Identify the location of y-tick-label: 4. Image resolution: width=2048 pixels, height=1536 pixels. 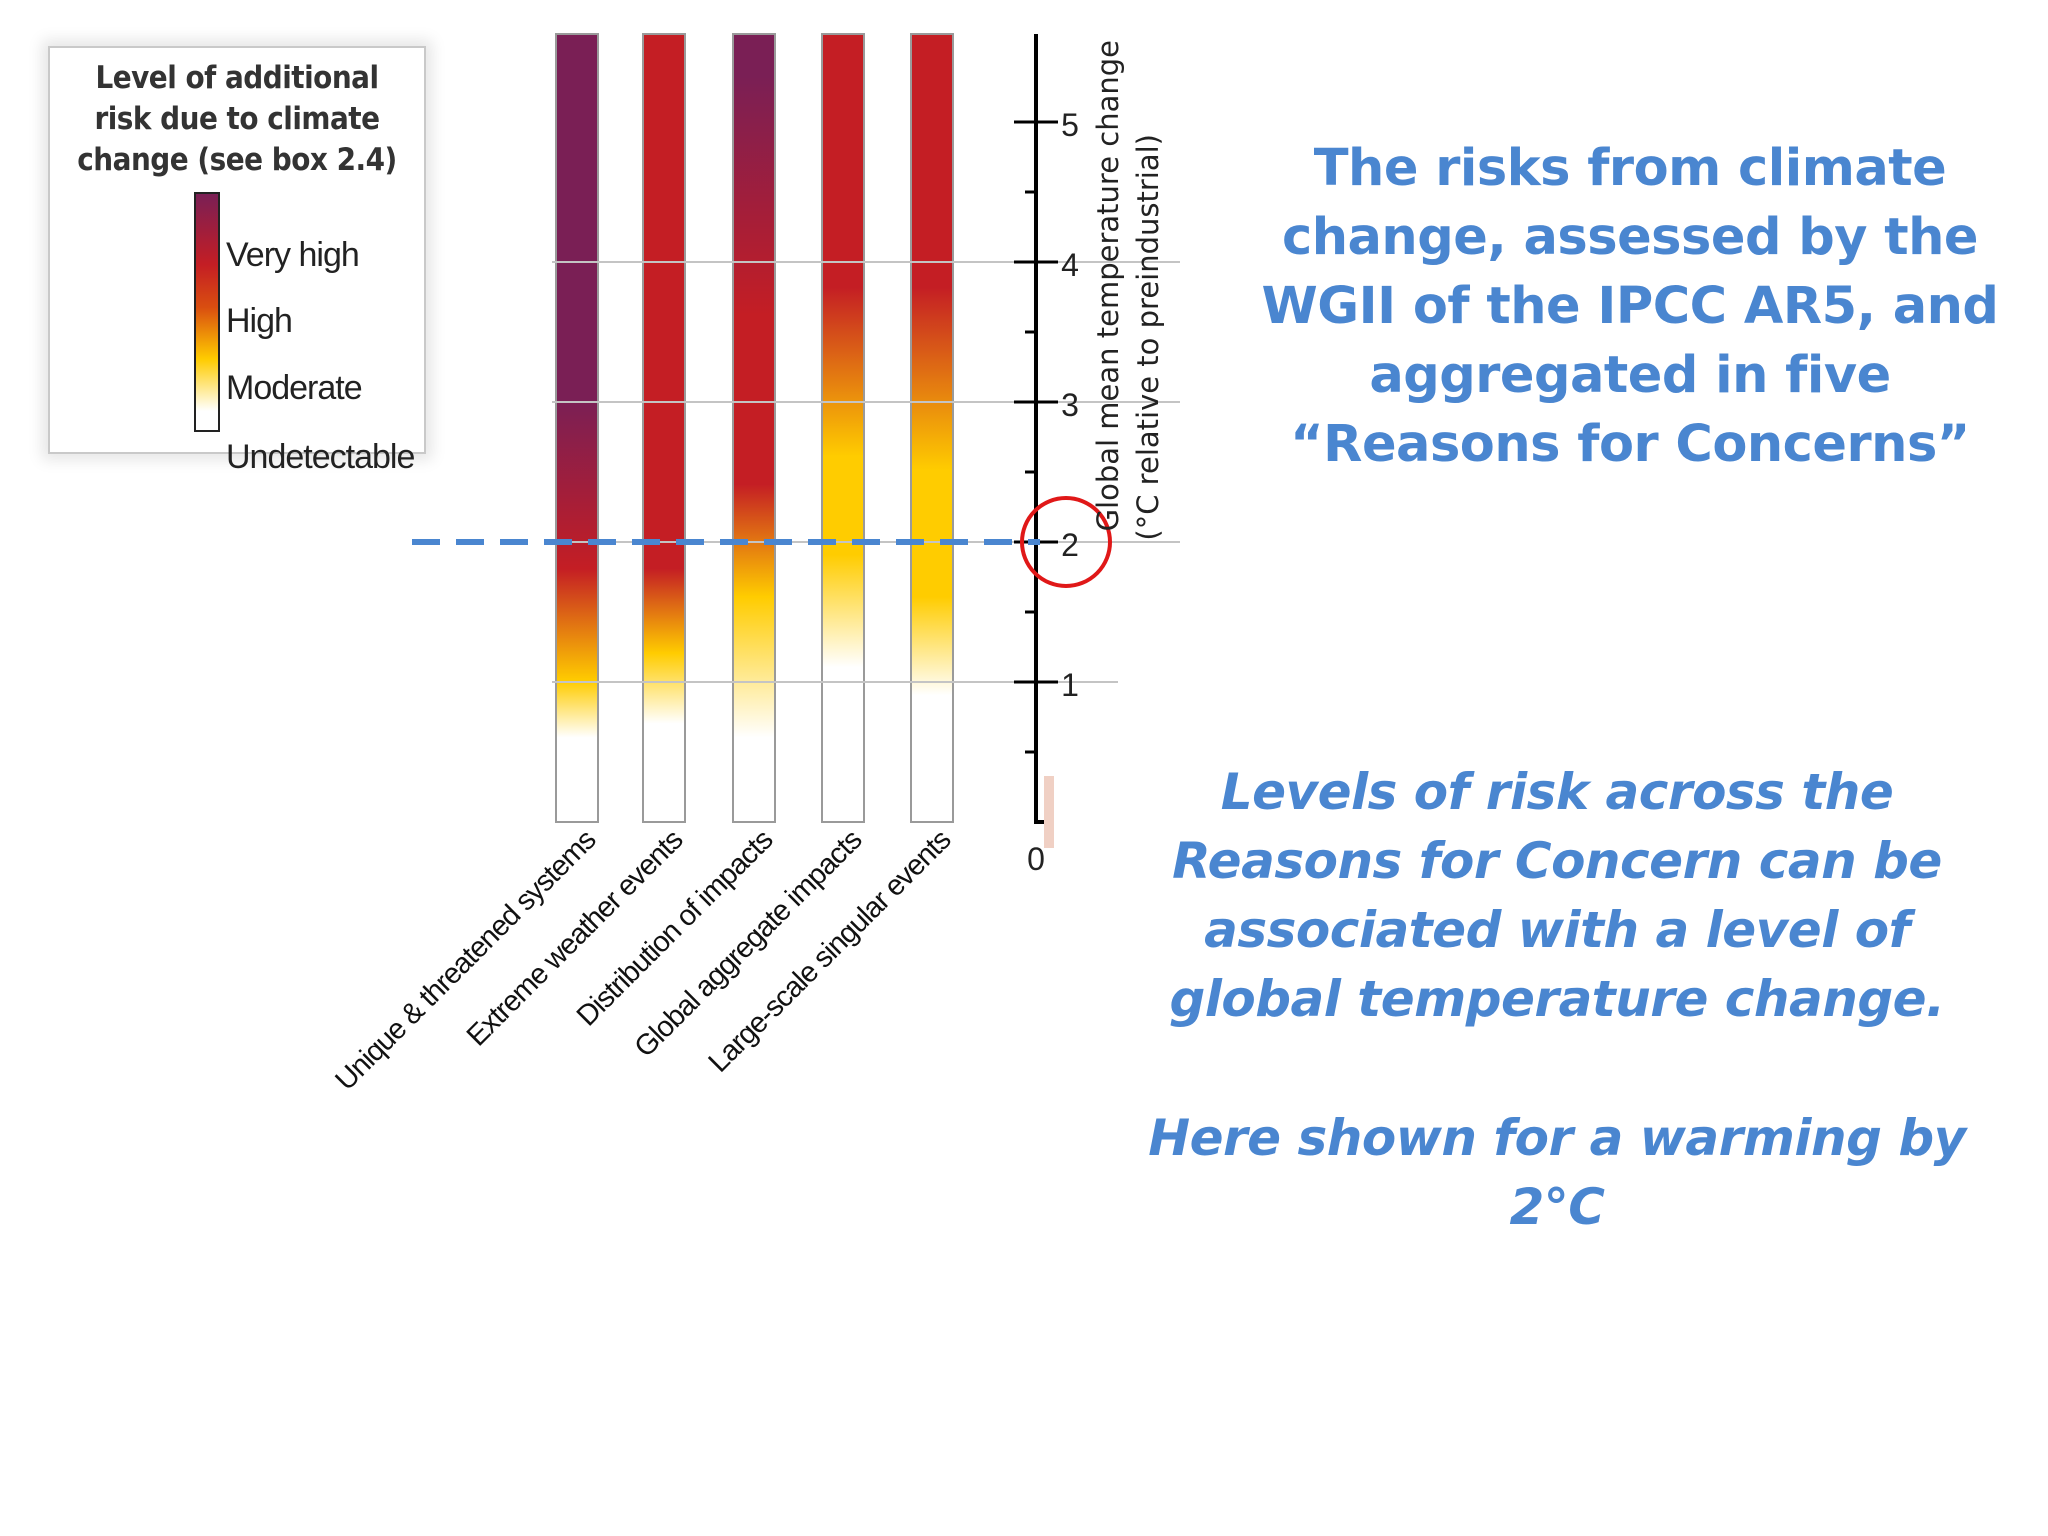
(1070, 265).